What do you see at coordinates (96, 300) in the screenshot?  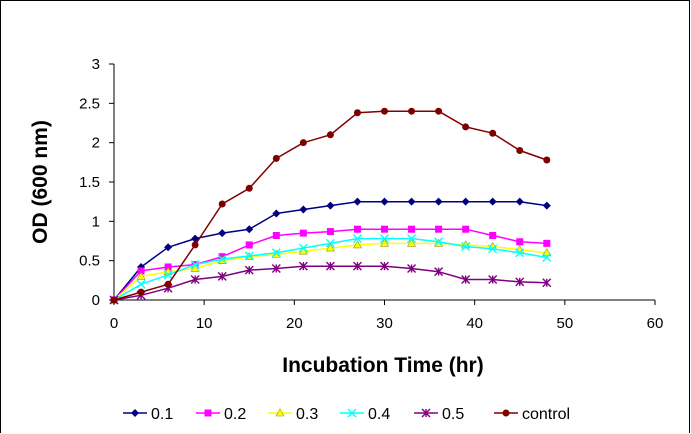 I see `y-tick-label: 0` at bounding box center [96, 300].